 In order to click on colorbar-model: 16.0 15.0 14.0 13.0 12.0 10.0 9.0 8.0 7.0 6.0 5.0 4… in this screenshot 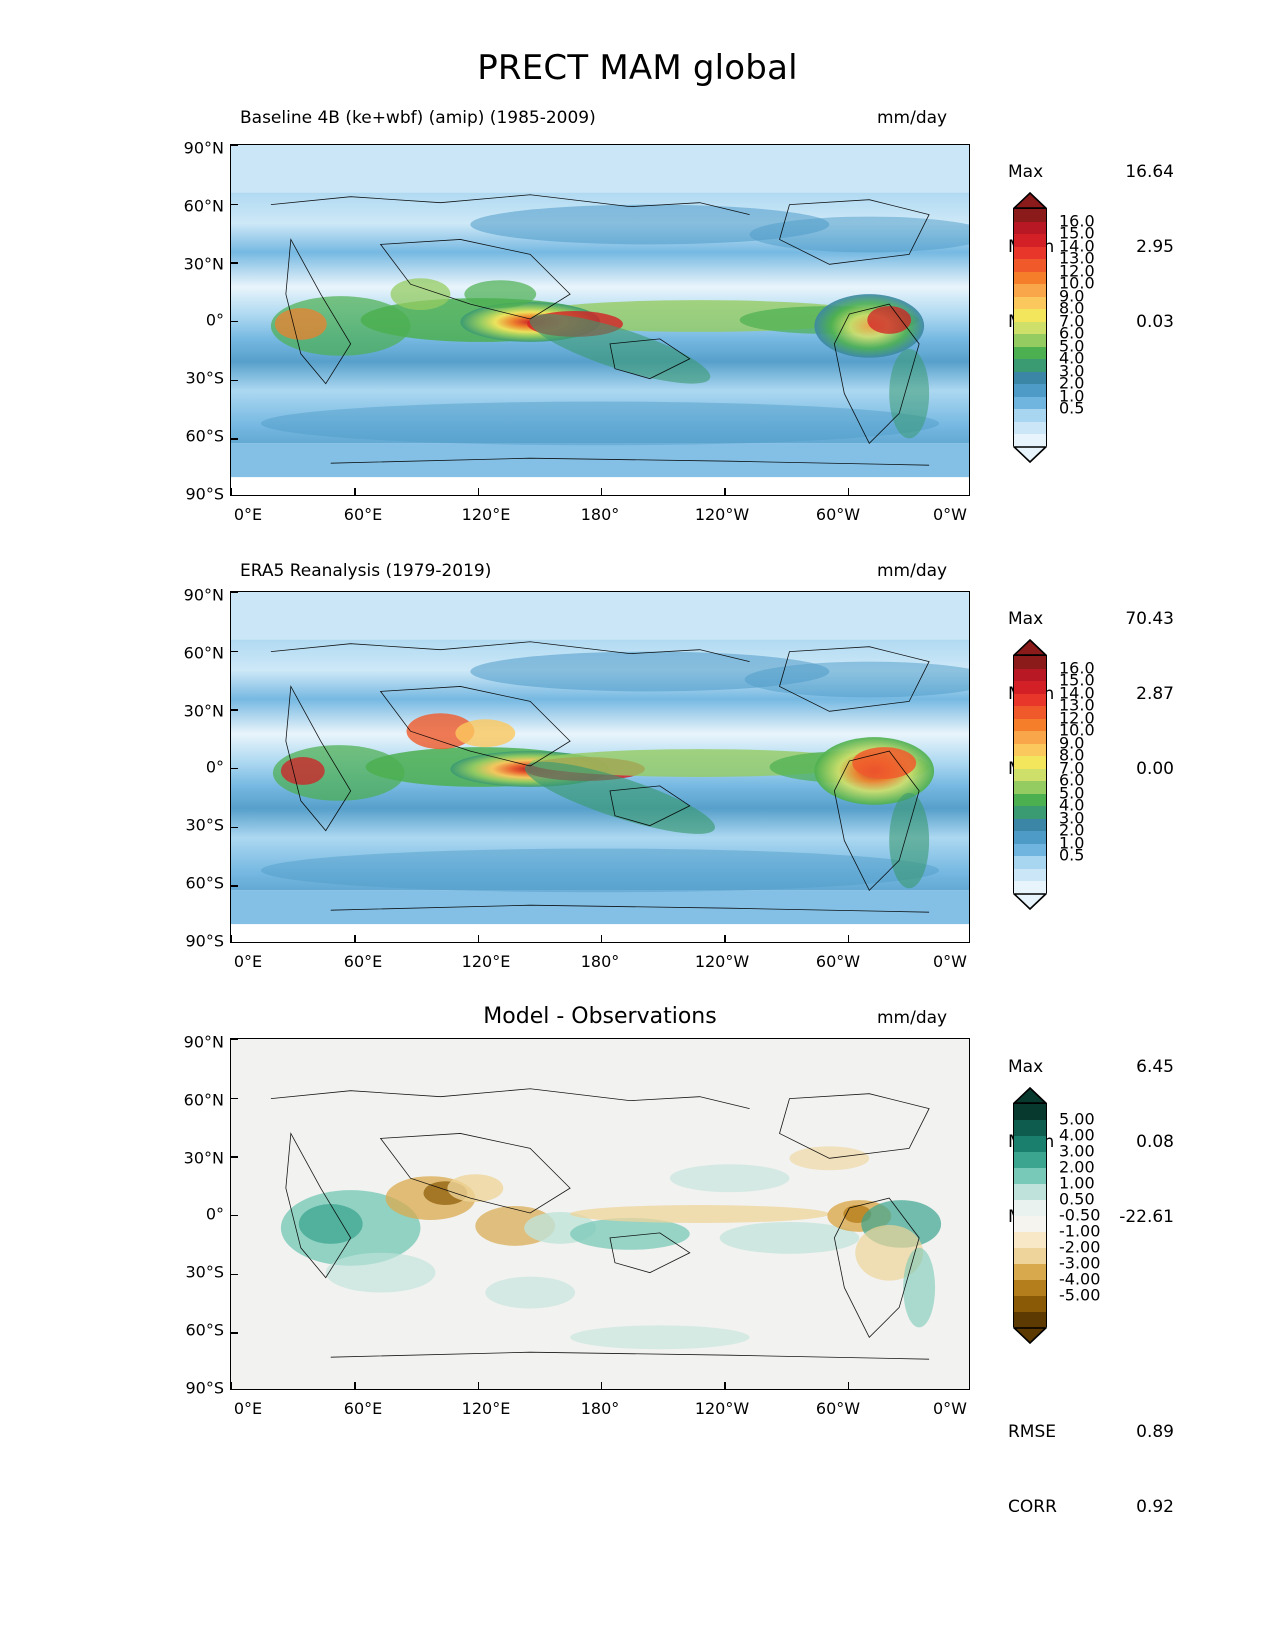, I will do `click(1088, 334)`.